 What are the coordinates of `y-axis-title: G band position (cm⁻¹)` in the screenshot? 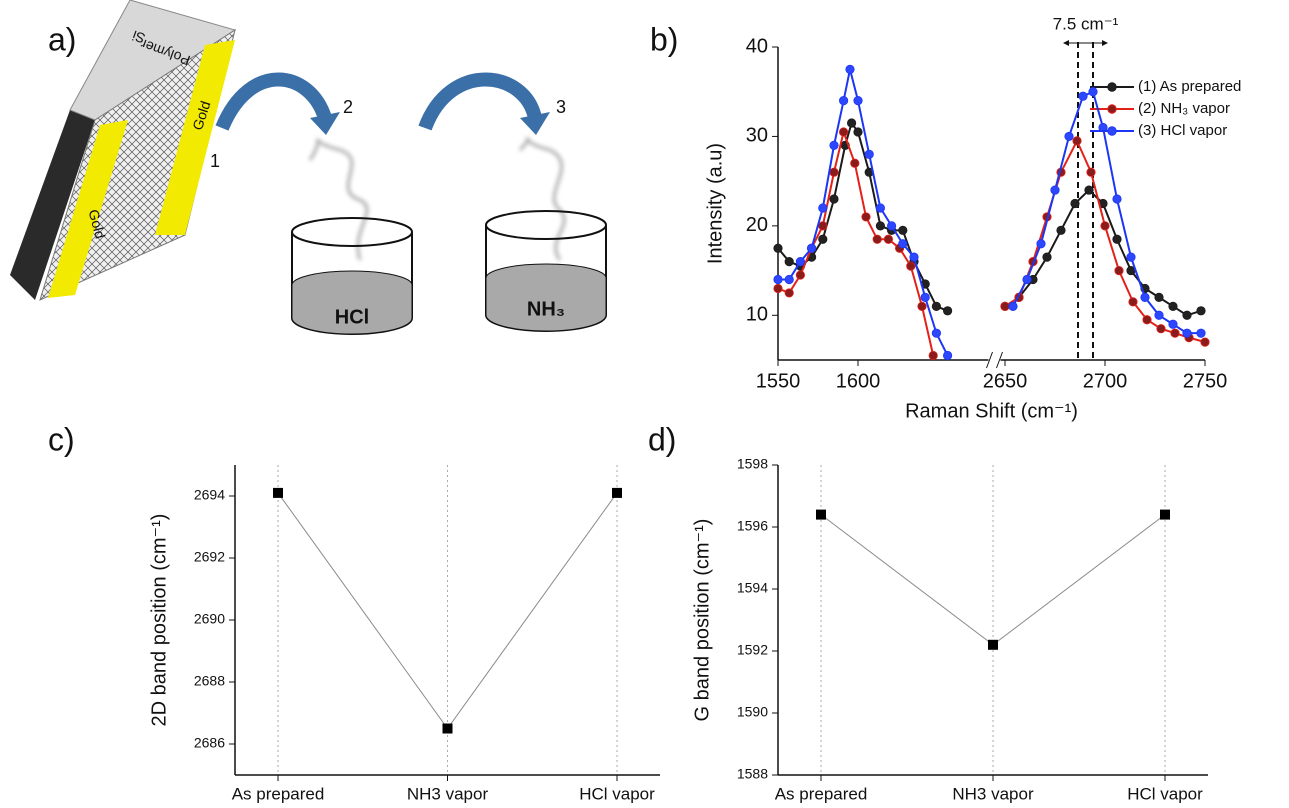 It's located at (702, 620).